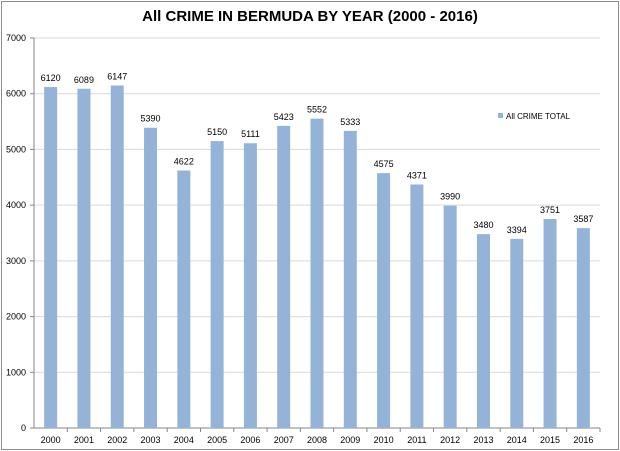 This screenshot has height=451, width=620. Describe the element at coordinates (583, 219) in the screenshot. I see `data-label: 3587` at that location.